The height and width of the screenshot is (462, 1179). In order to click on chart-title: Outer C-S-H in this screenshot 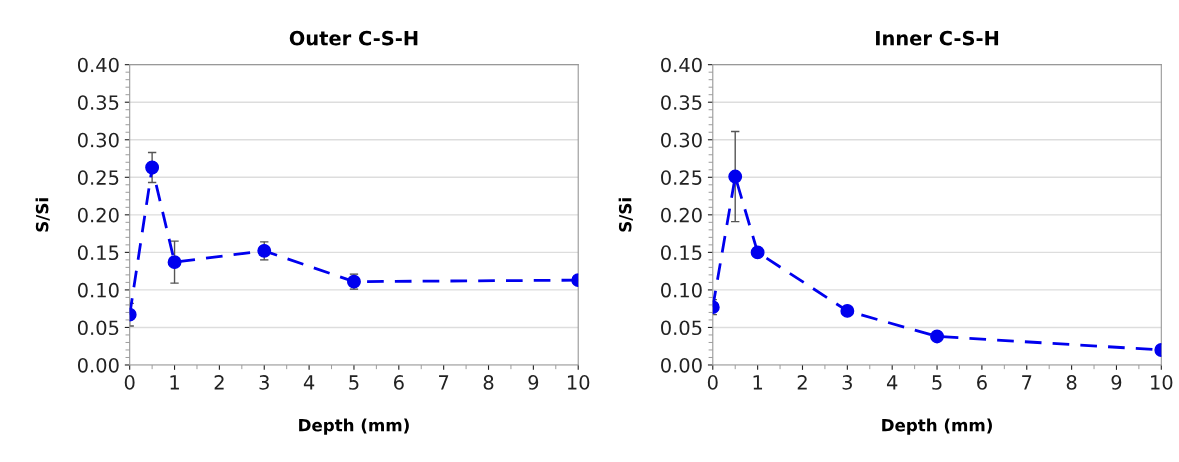, I will do `click(353, 38)`.